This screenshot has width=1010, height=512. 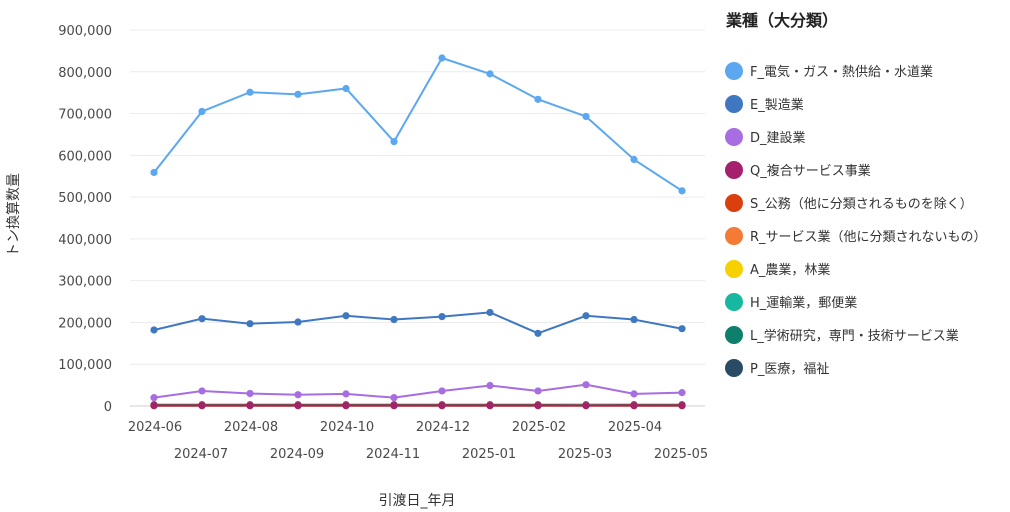 I want to click on legend-item: L_学術研究，専門・技術サービス業, so click(x=842, y=335).